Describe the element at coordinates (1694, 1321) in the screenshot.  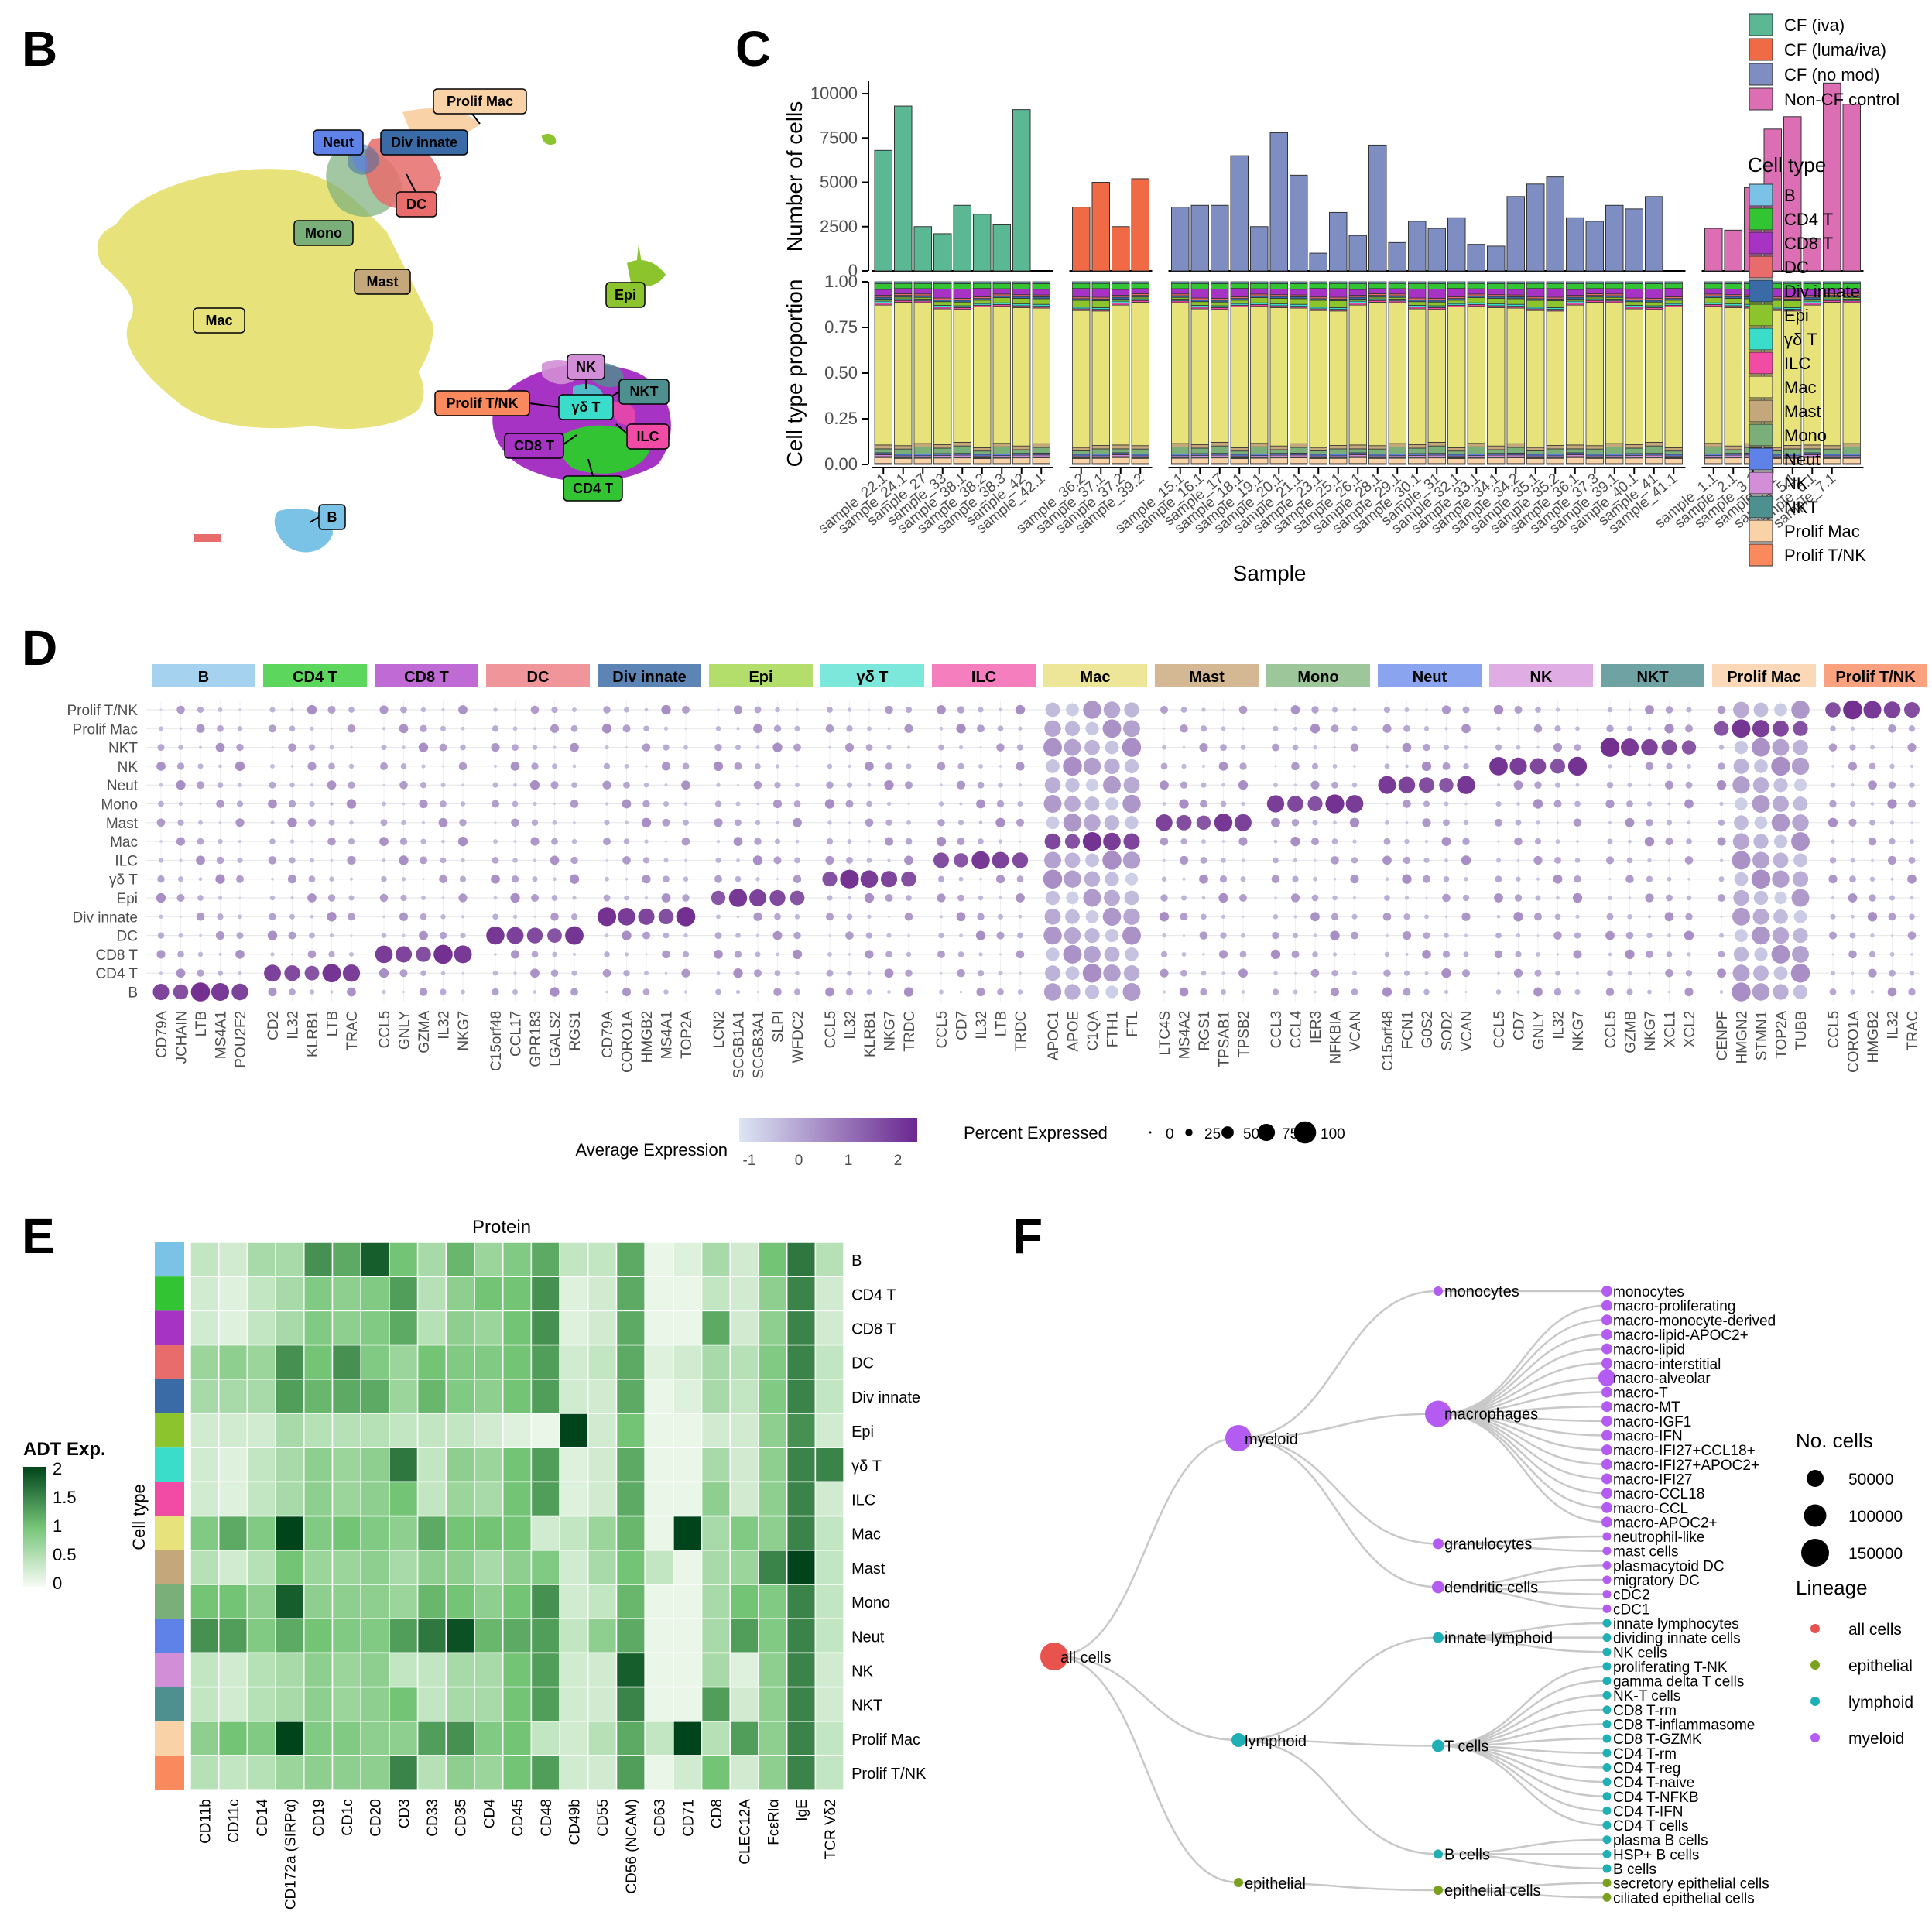
I see `f-leaf-label: macro-monocyte-derived` at that location.